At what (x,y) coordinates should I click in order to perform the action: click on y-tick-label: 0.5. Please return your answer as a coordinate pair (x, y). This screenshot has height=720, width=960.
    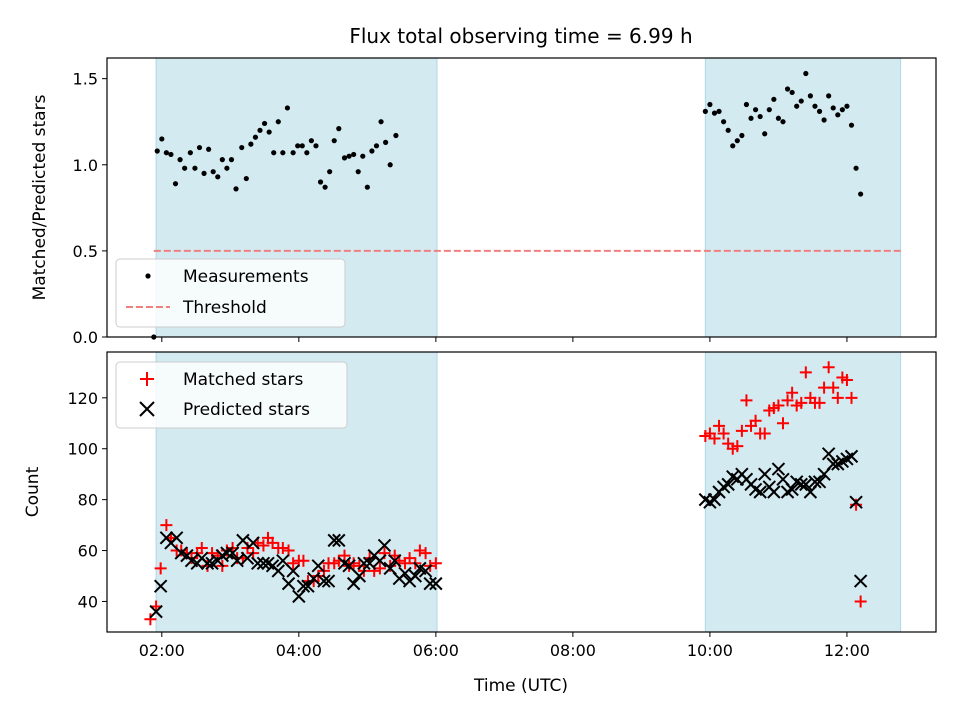
    Looking at the image, I should click on (85, 251).